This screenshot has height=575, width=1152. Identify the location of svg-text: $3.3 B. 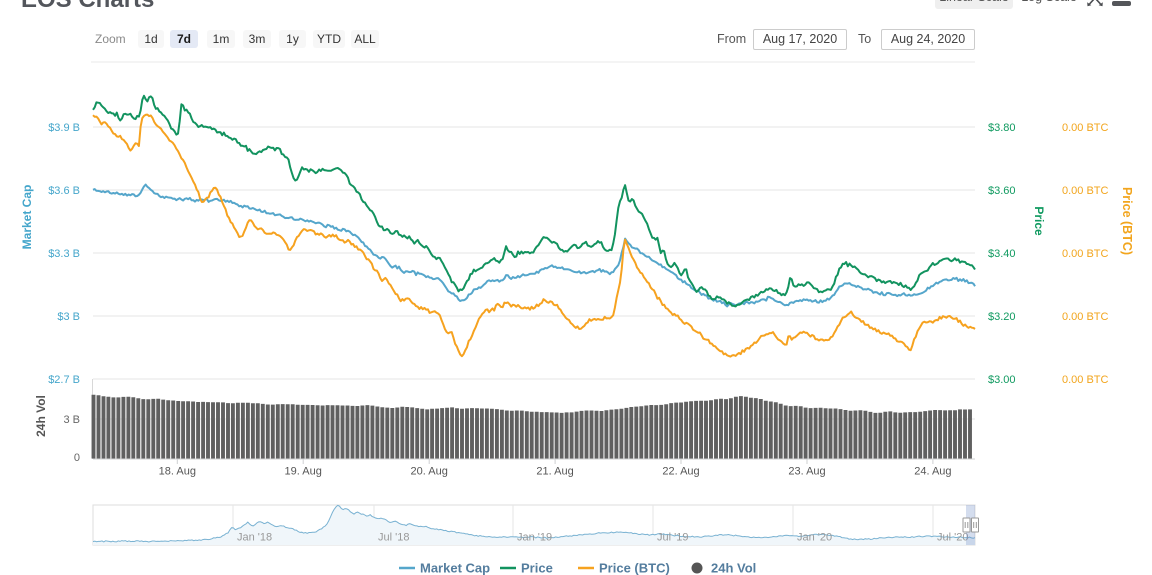
(64, 254).